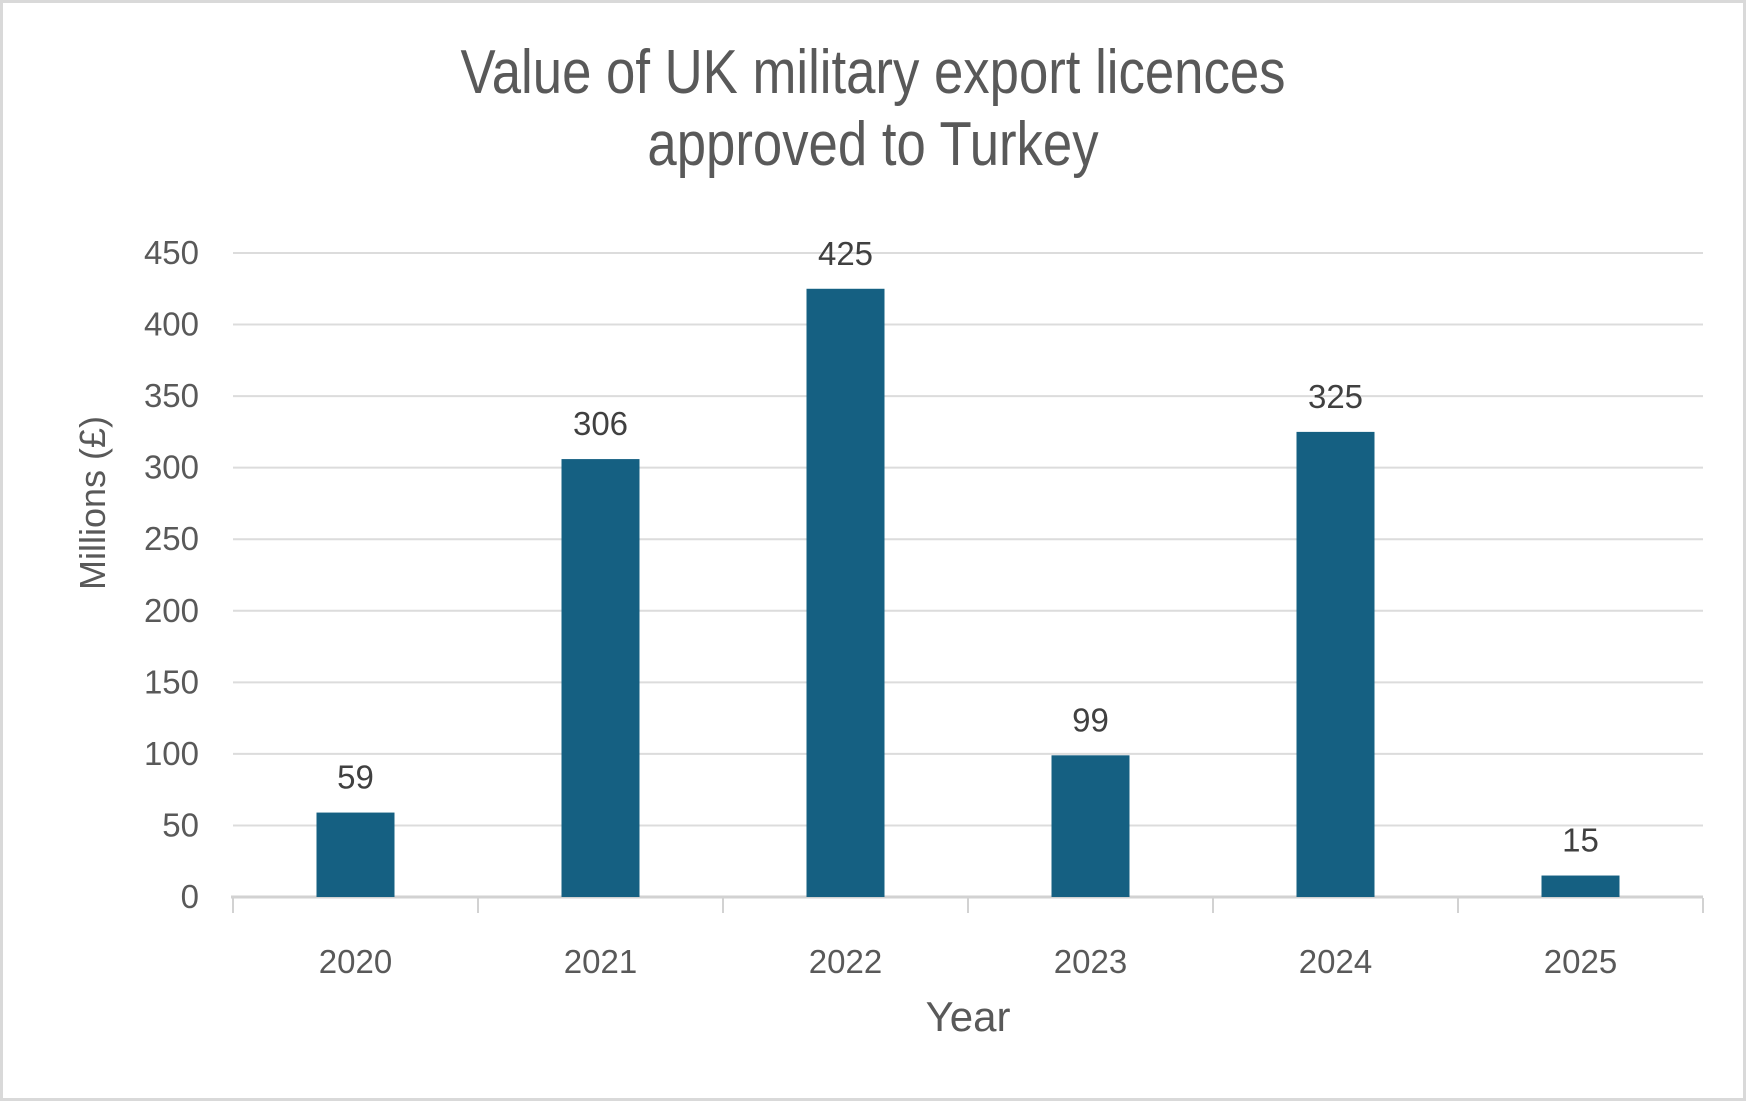  Describe the element at coordinates (1580, 840) in the screenshot. I see `bar-value-label-2025: 15` at that location.